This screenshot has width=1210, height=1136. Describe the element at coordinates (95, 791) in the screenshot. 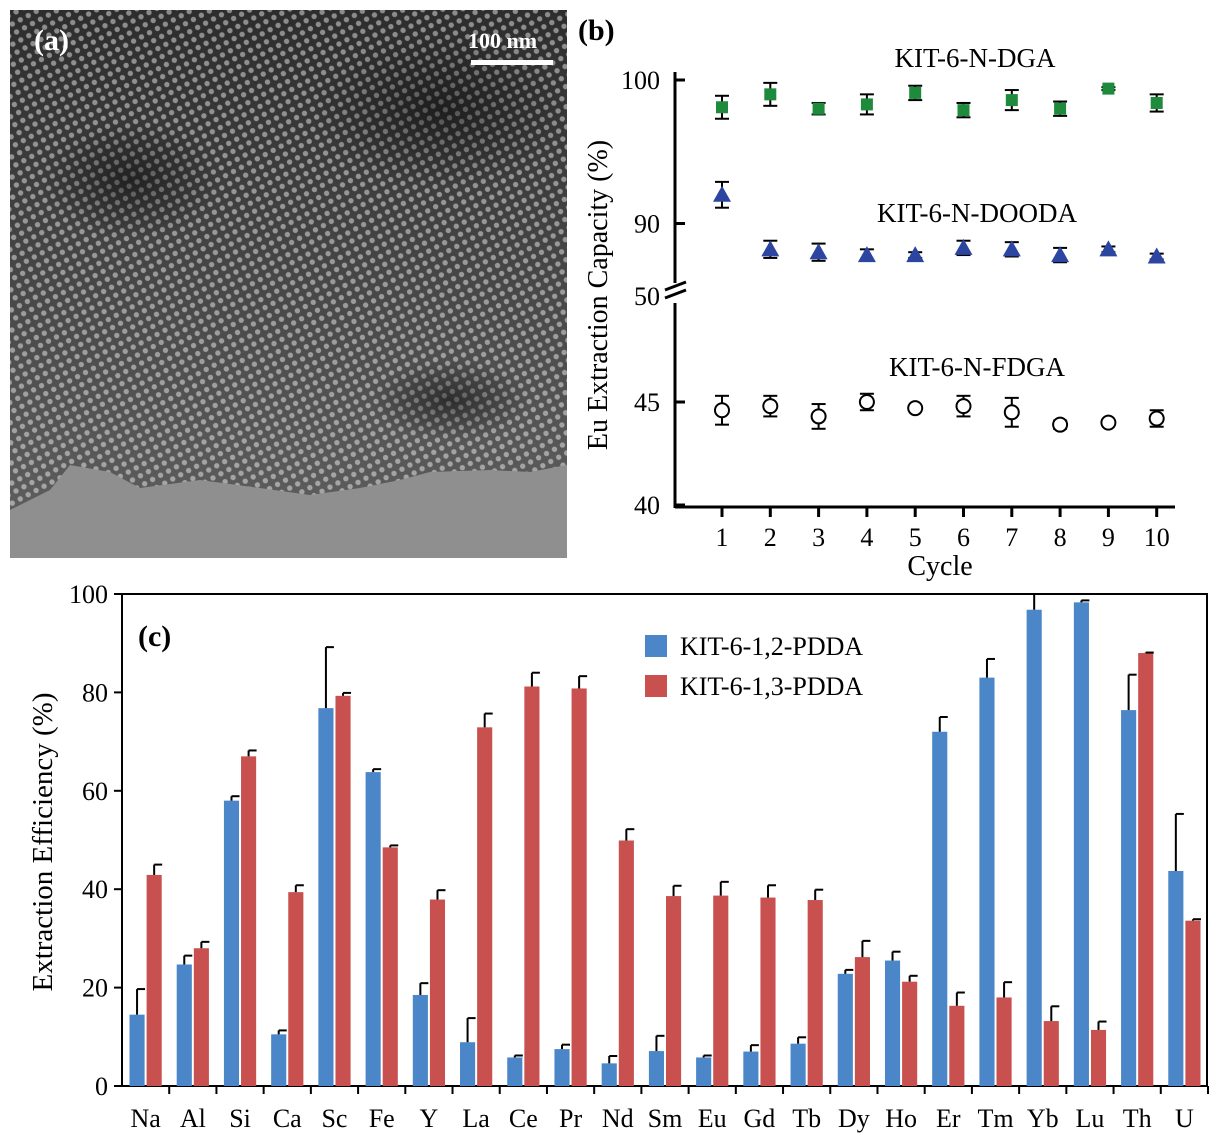

I see `y-tick-label: 60` at that location.